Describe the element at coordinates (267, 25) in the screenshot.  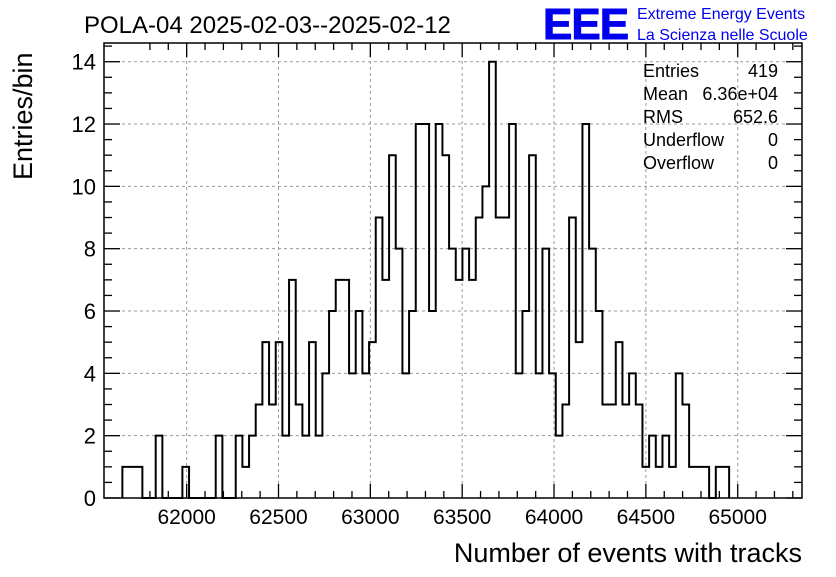
I see `chart-title: POLA-04 2025-02-03--2025-02-12` at that location.